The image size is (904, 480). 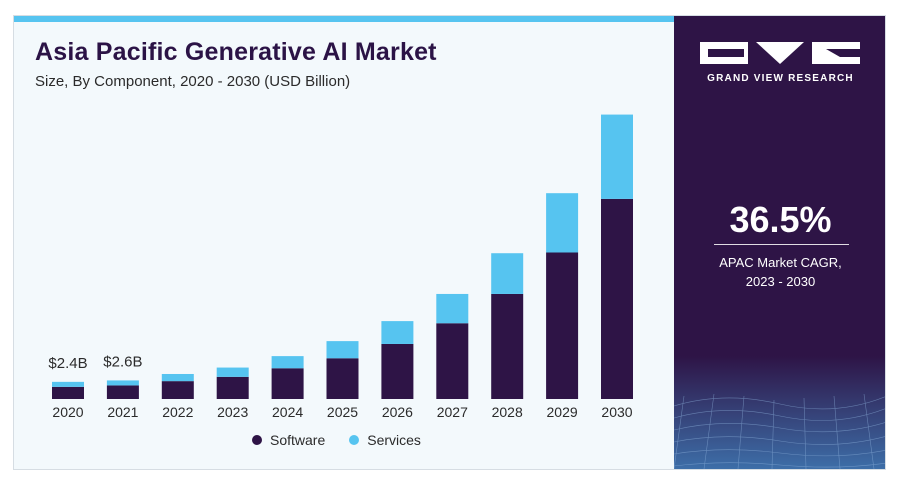 I want to click on bar-software-2027, so click(x=452, y=361).